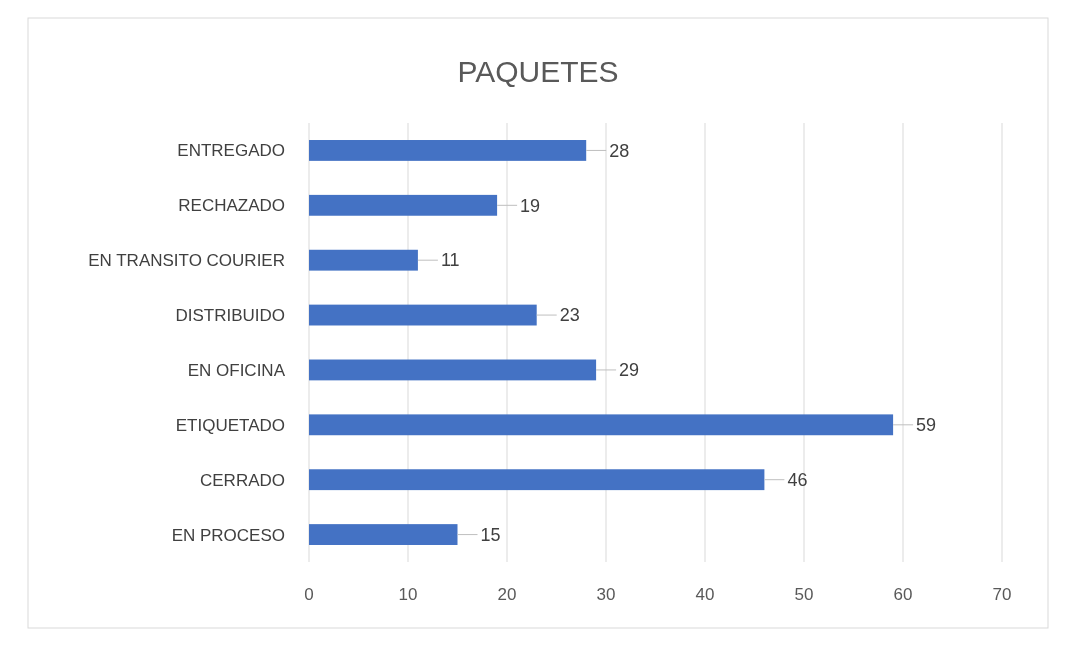 The image size is (1090, 668). Describe the element at coordinates (236, 370) in the screenshot. I see `y-tick-label: EN OFICINA` at that location.